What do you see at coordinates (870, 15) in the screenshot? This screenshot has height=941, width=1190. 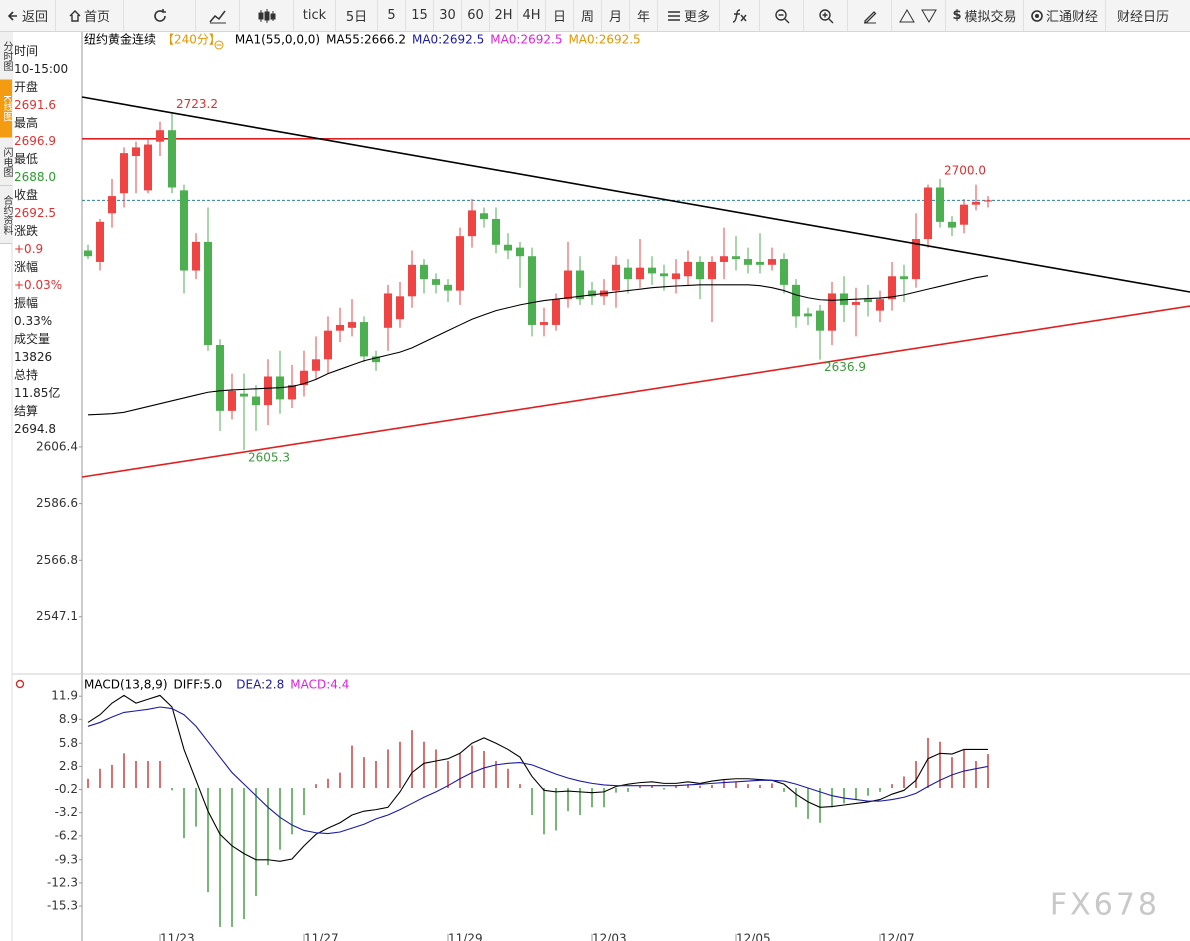 I see `draw-button` at bounding box center [870, 15].